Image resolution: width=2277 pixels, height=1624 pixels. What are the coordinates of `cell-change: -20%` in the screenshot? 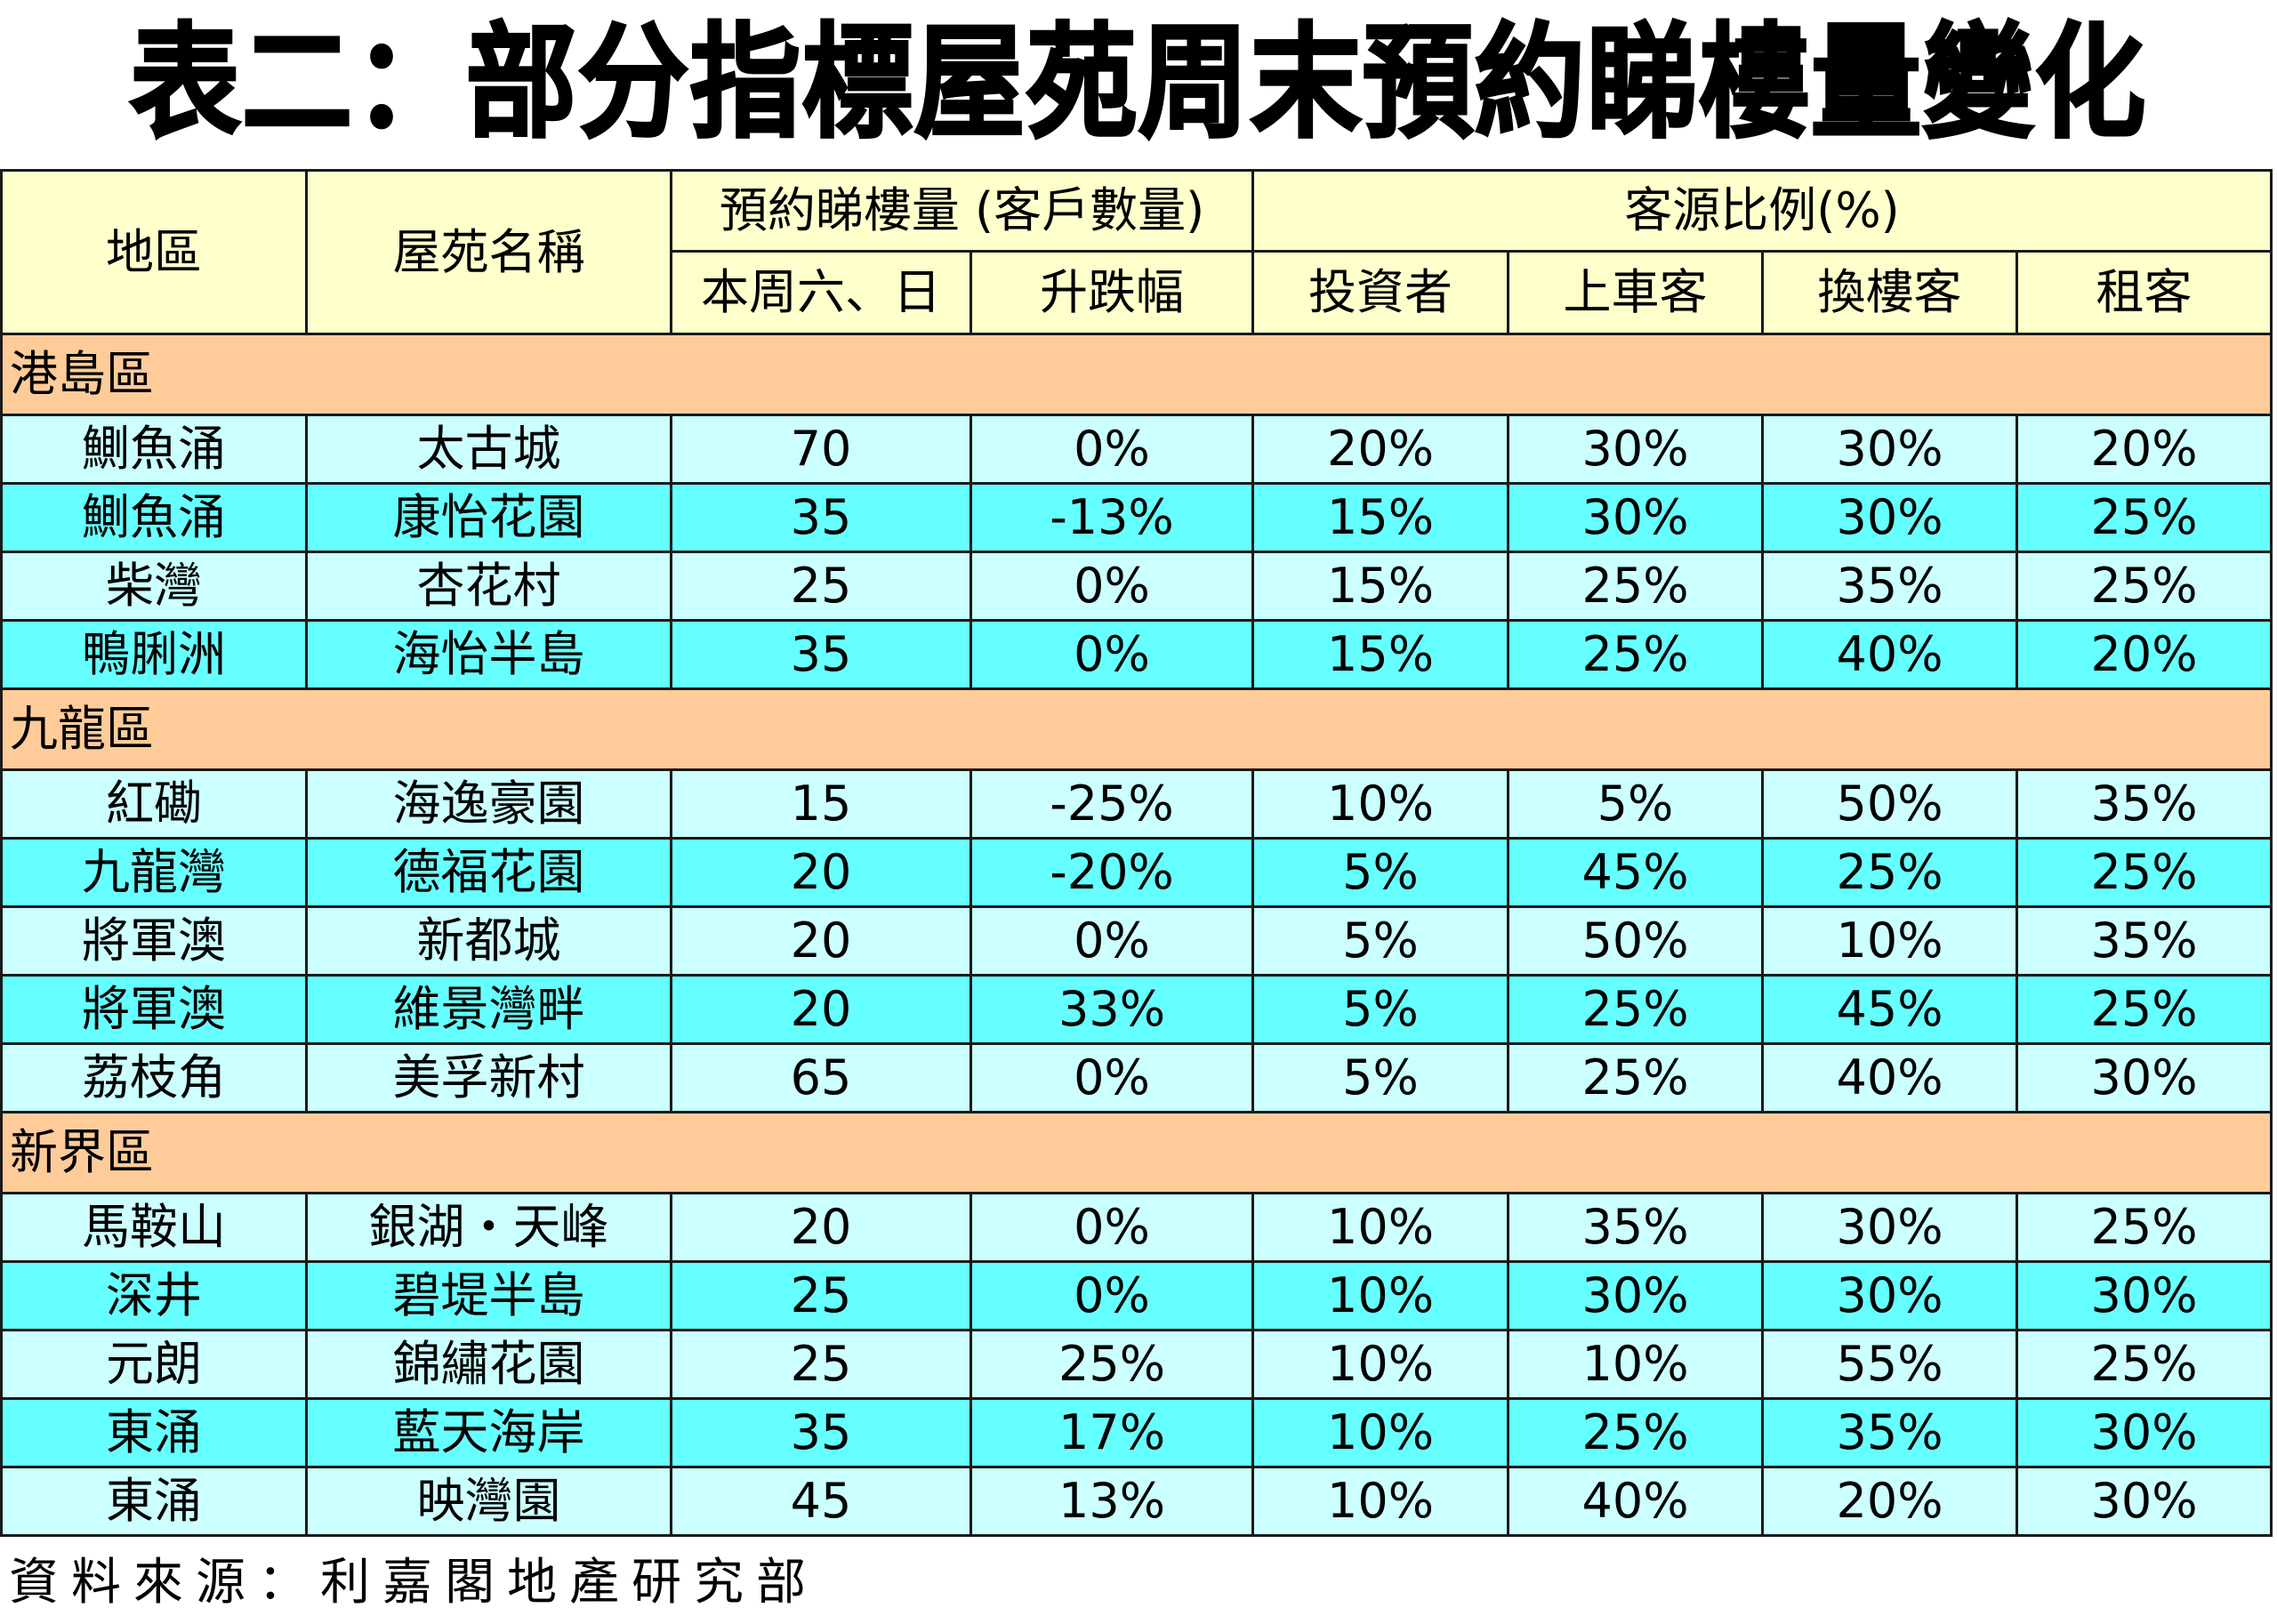 It's located at (1112, 872).